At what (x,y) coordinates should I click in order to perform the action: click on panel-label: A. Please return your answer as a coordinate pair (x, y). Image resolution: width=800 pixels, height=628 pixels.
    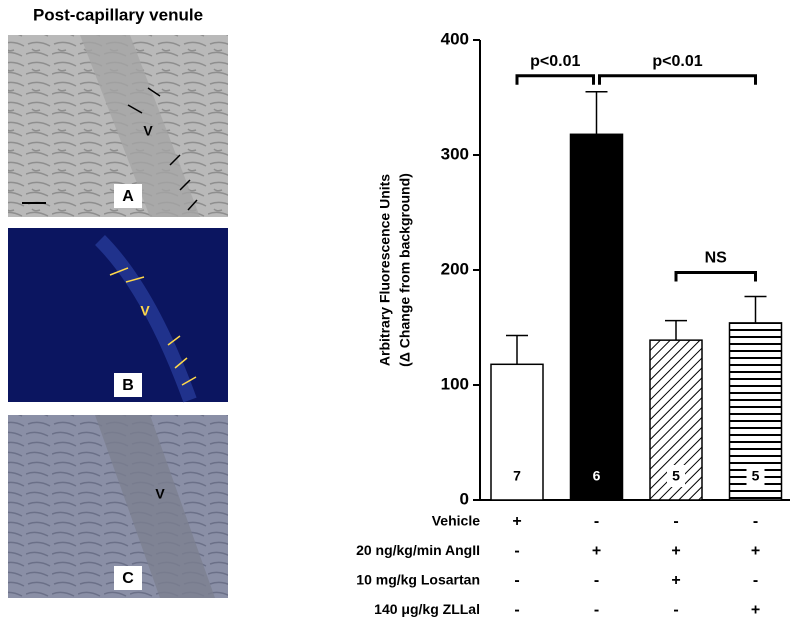
    Looking at the image, I should click on (128, 196).